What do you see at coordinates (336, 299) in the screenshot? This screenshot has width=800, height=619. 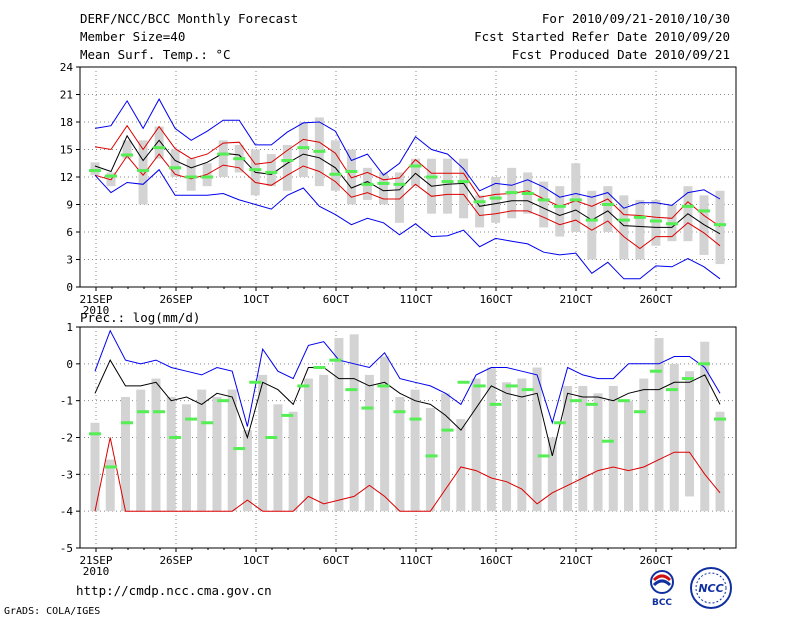 I see `temp-xtick-label: 6OCT` at bounding box center [336, 299].